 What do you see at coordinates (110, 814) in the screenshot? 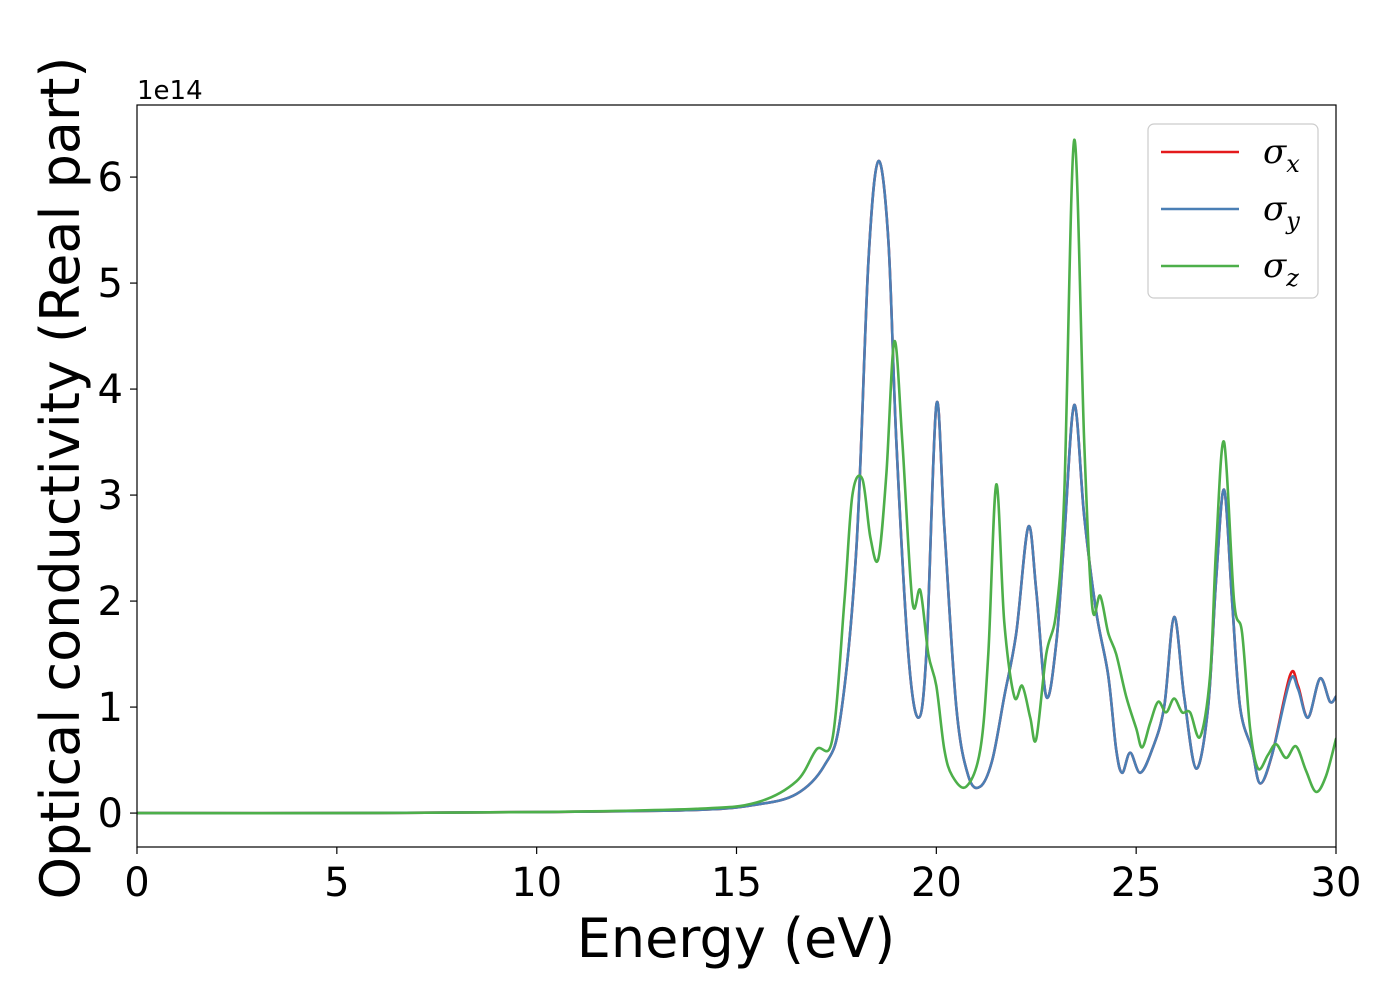
I see `y-tick-label: 0` at bounding box center [110, 814].